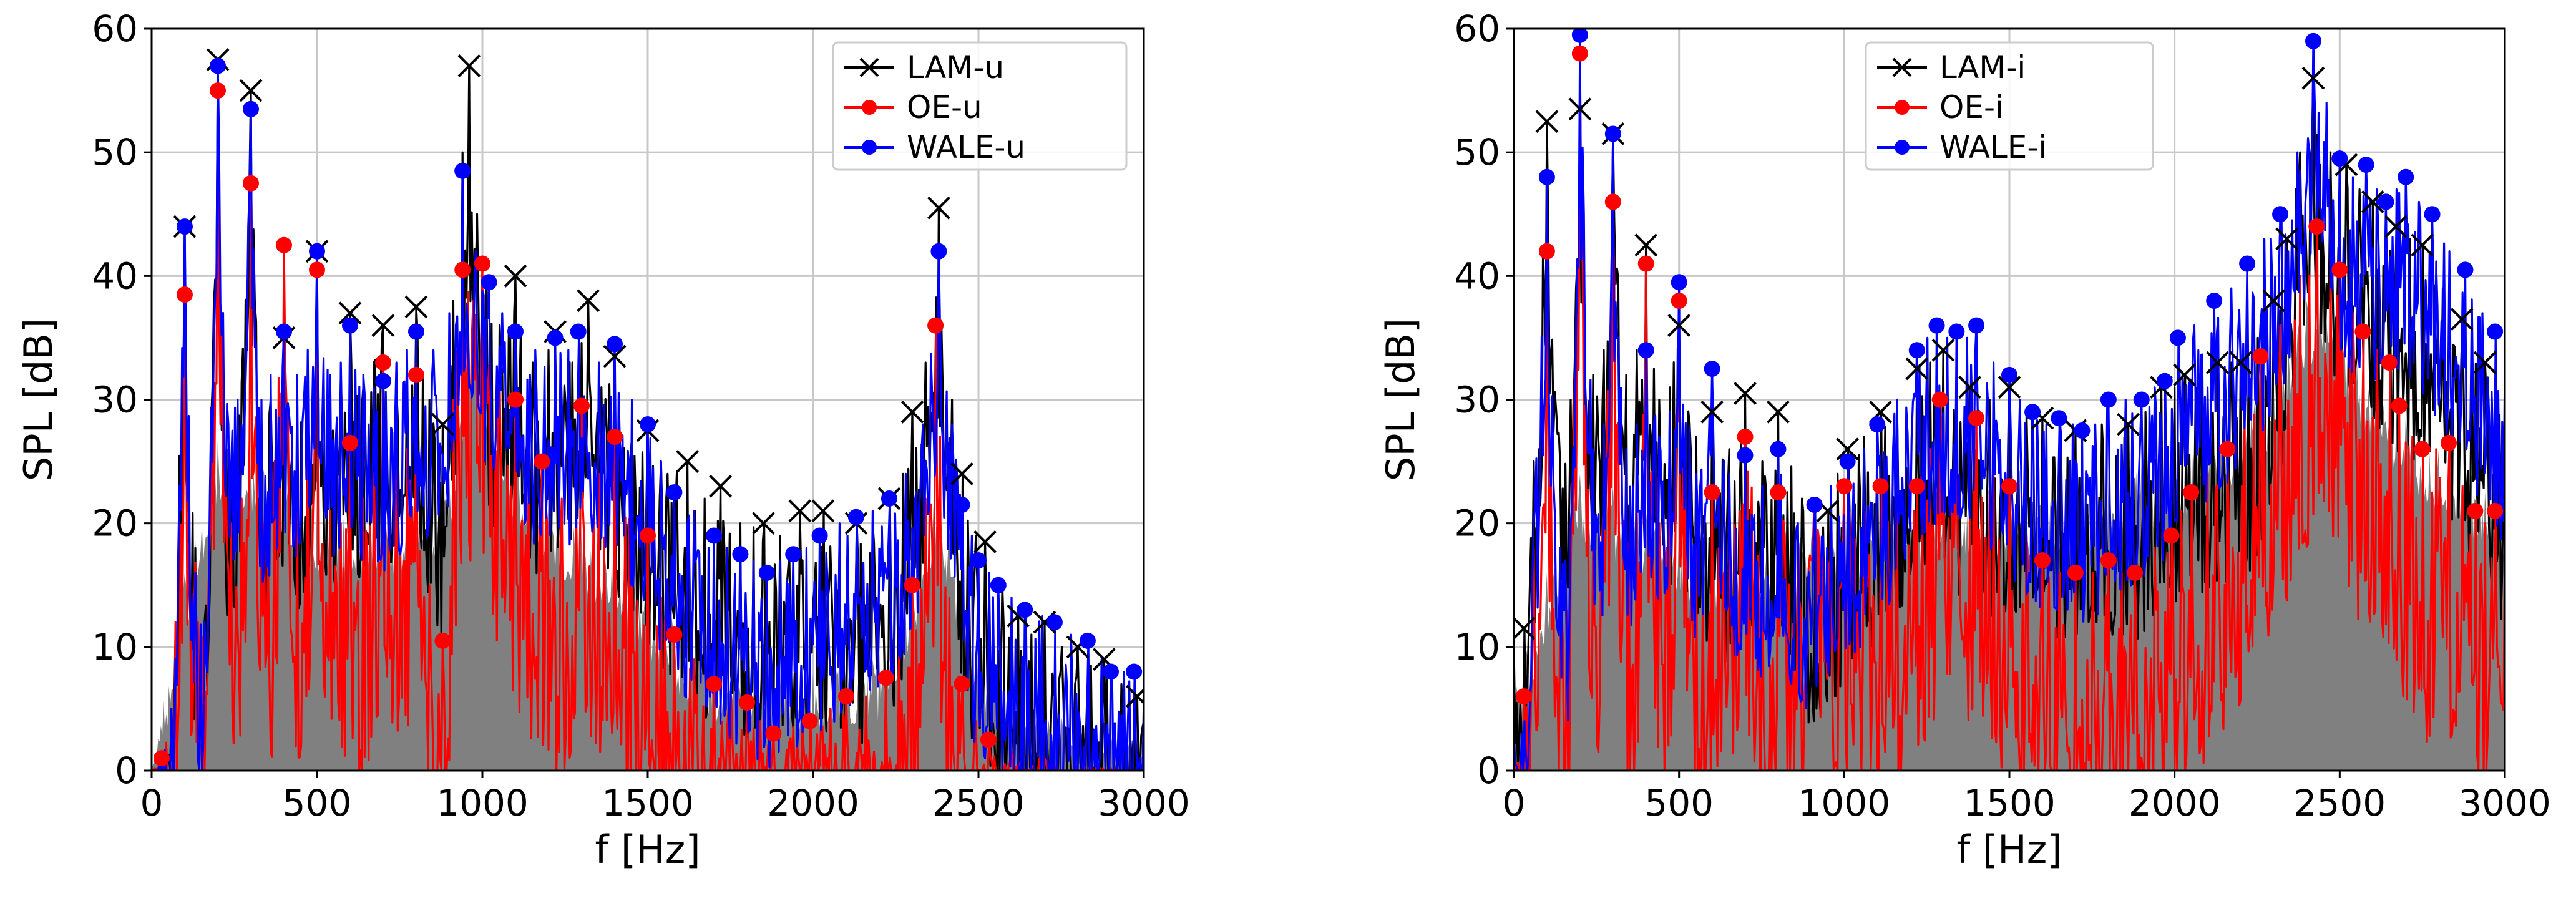  I want to click on y-tick-label: 0, so click(126, 770).